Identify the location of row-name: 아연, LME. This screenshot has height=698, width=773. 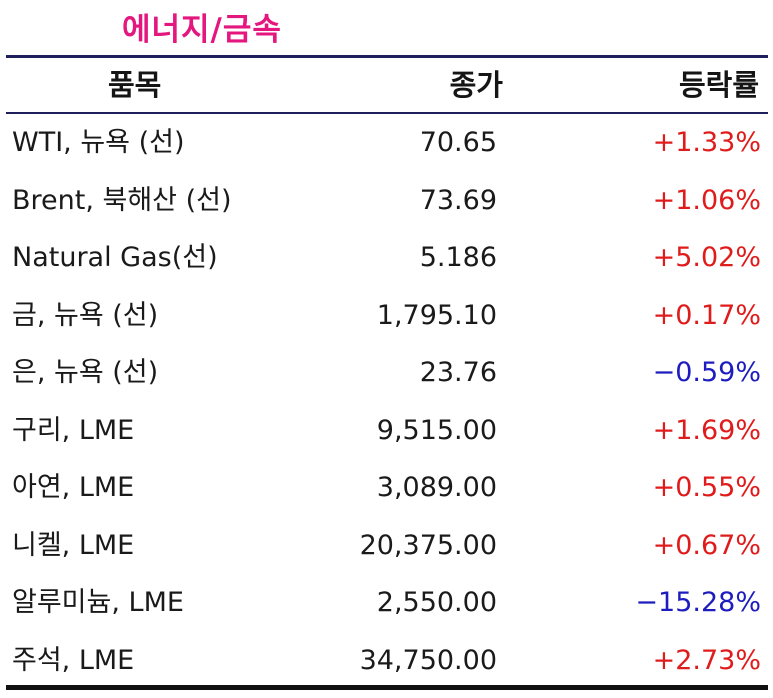
(73, 487).